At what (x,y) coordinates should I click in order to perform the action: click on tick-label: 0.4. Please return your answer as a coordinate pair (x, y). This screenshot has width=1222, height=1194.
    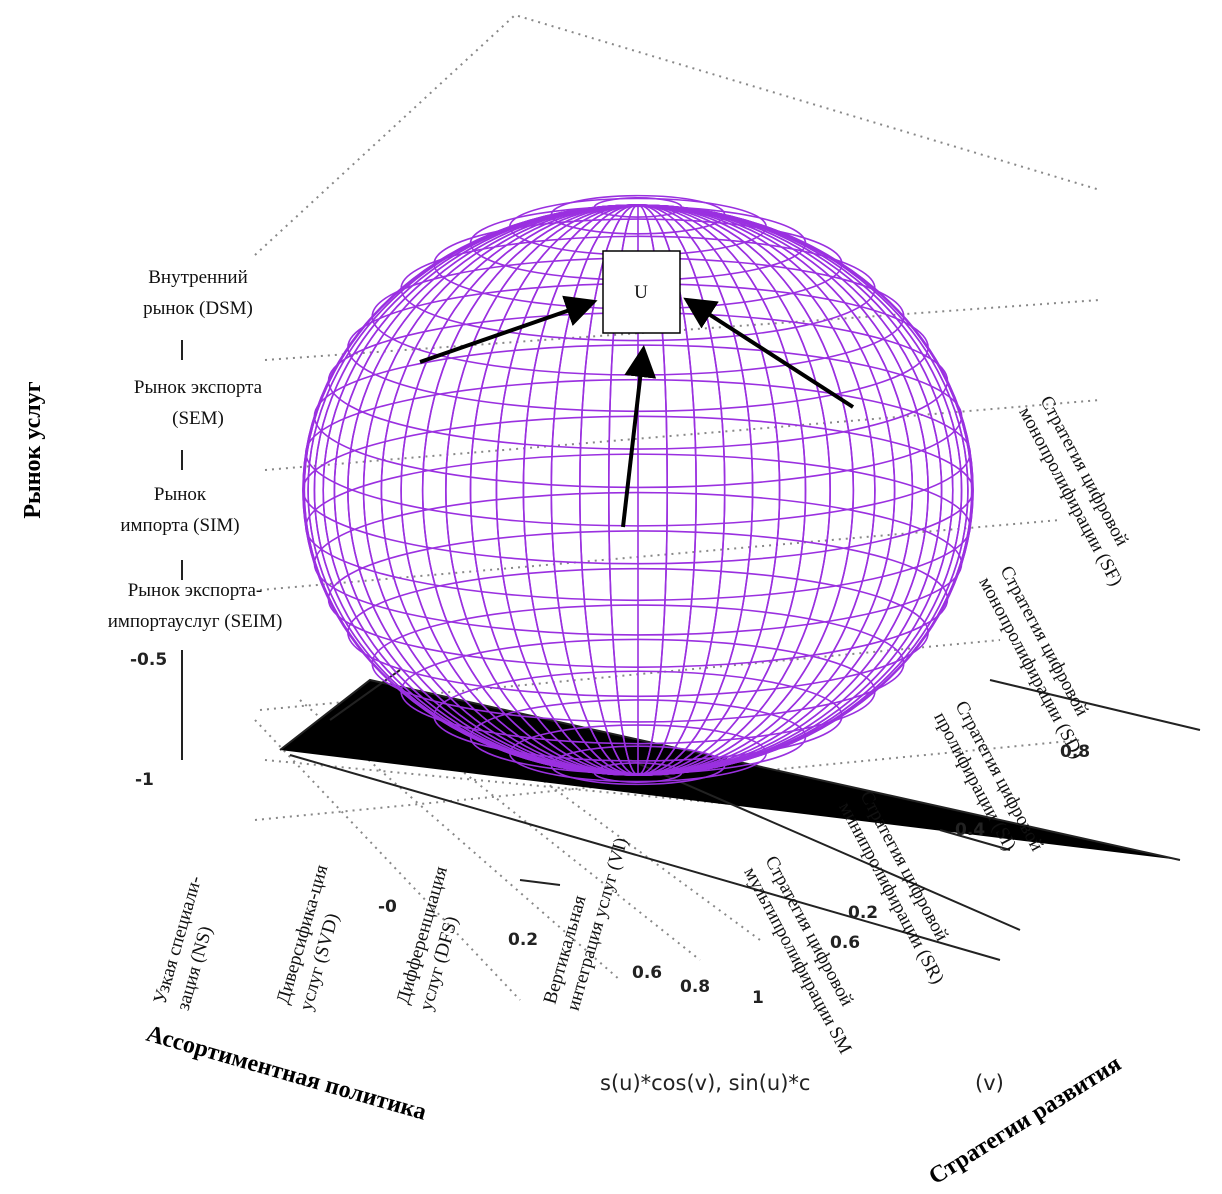
    Looking at the image, I should click on (970, 830).